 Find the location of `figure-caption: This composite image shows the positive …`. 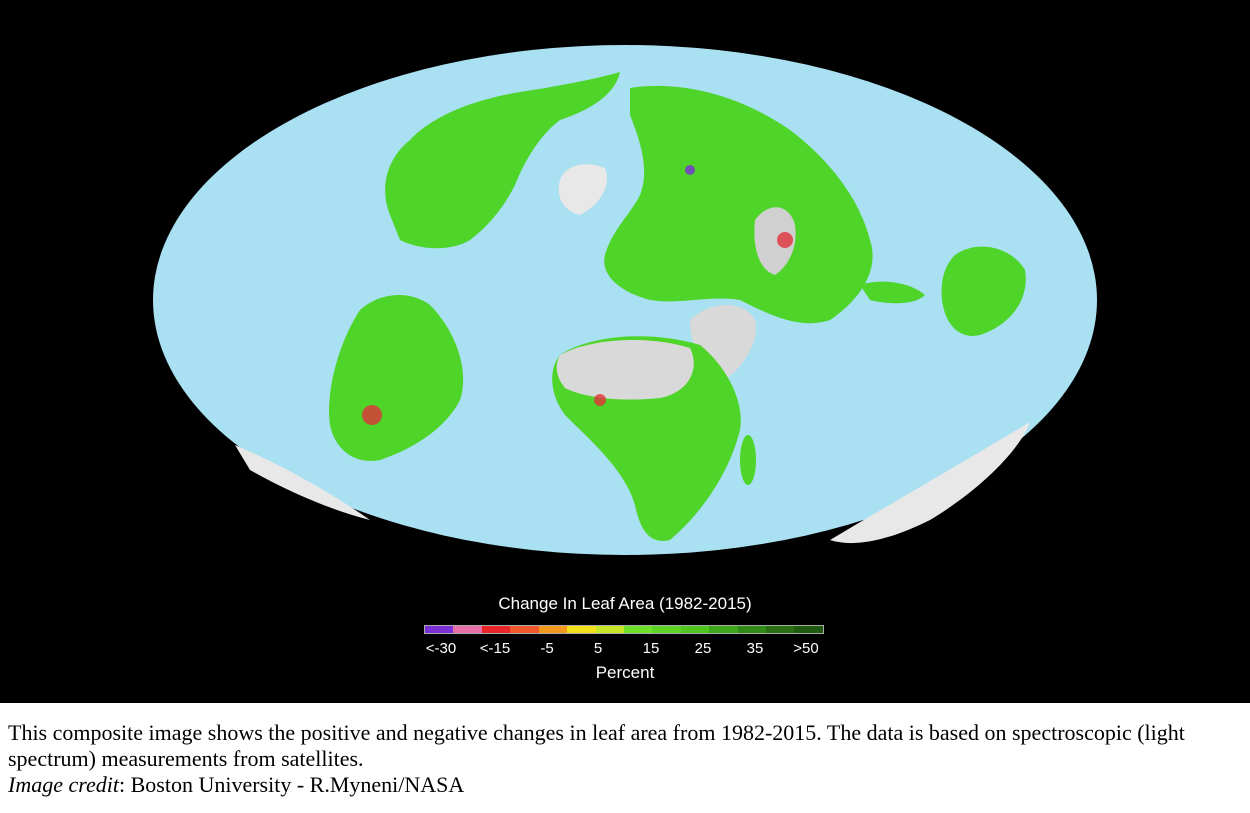

figure-caption: This composite image shows the positive … is located at coordinates (628, 759).